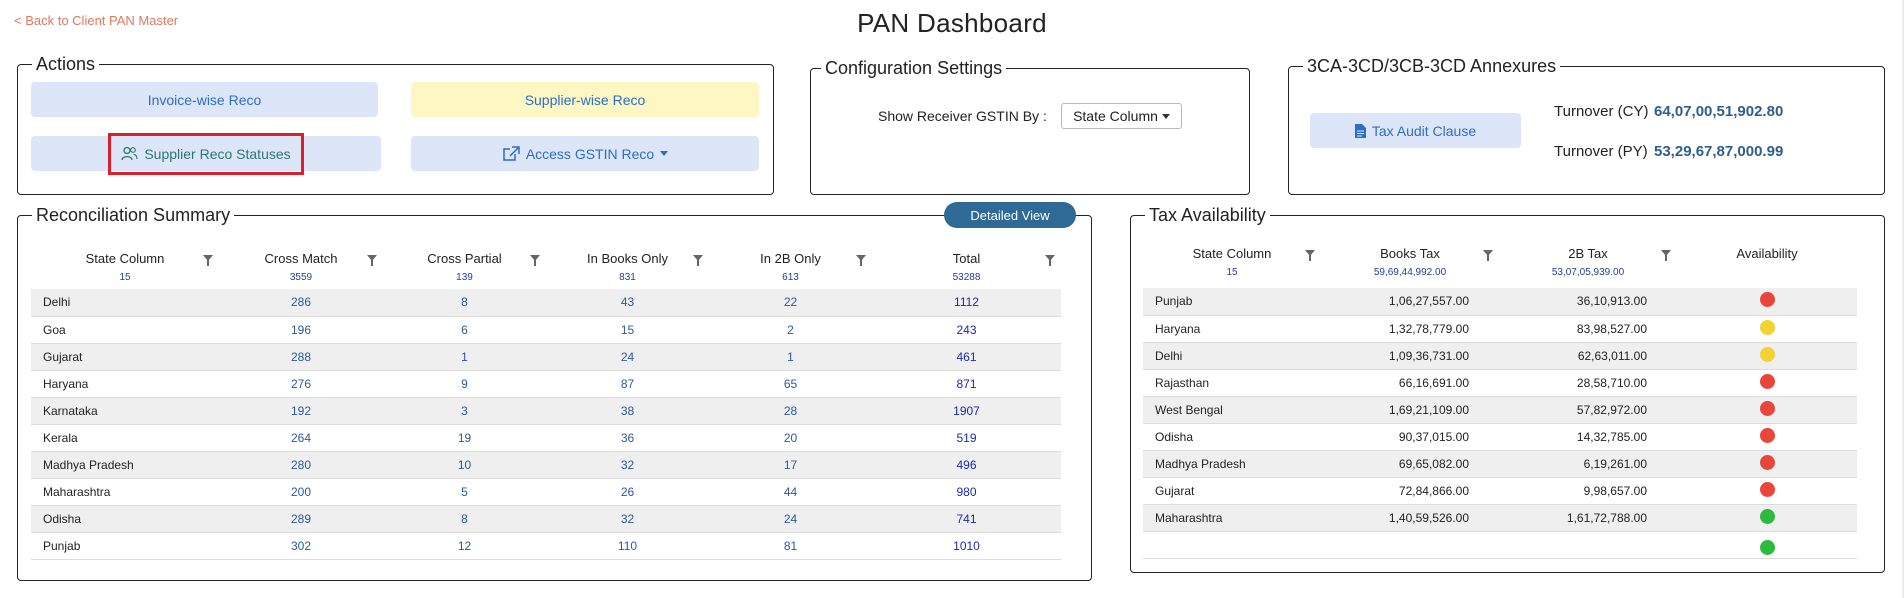  I want to click on reco-column-header: Cross Partial 139, so click(464, 267).